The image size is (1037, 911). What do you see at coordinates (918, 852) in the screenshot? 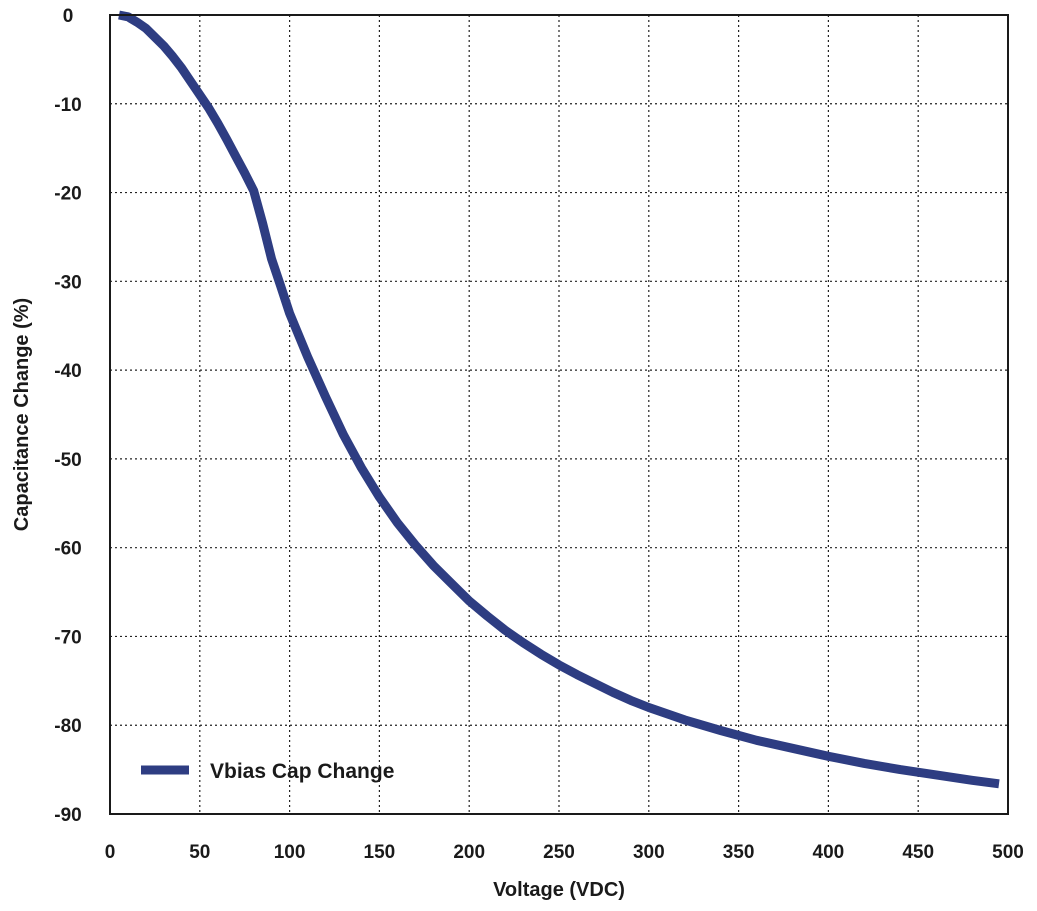
I see `x-tick-label: 450` at bounding box center [918, 852].